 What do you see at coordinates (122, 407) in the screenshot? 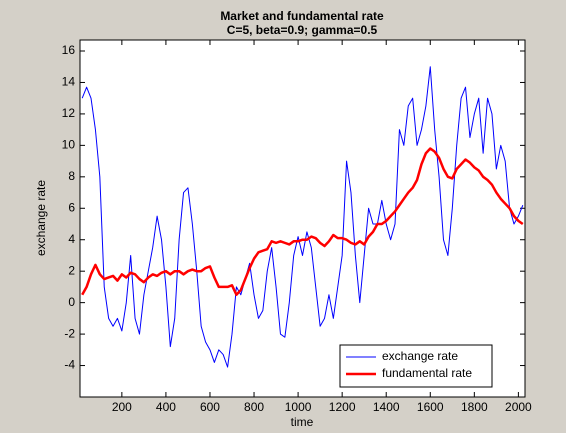
I see `x-tick-label: 200` at bounding box center [122, 407].